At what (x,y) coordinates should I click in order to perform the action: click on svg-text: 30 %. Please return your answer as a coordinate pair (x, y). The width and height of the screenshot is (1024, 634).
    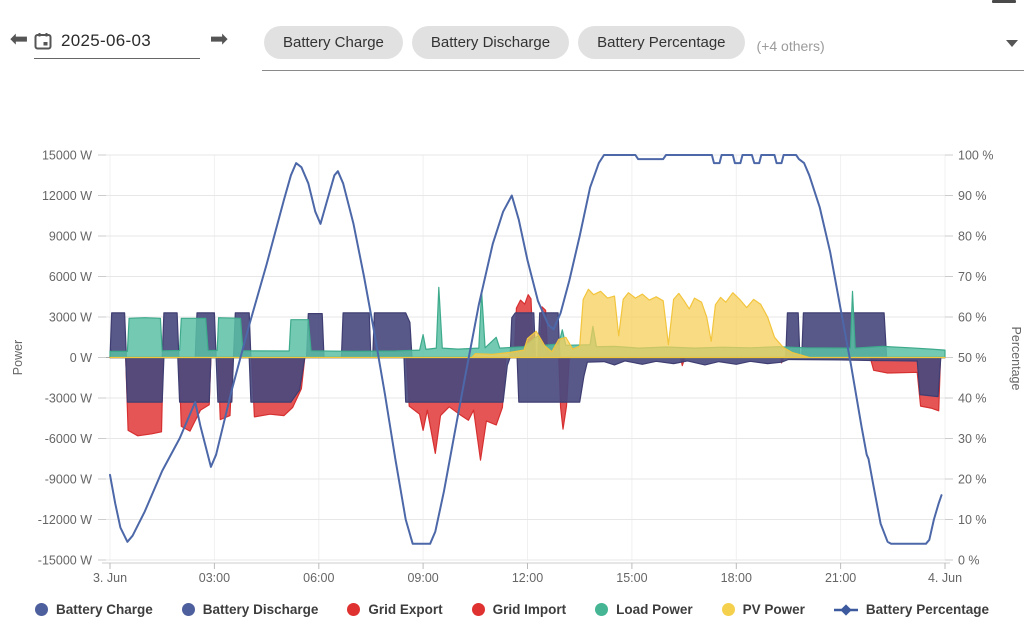
    Looking at the image, I should click on (972, 439).